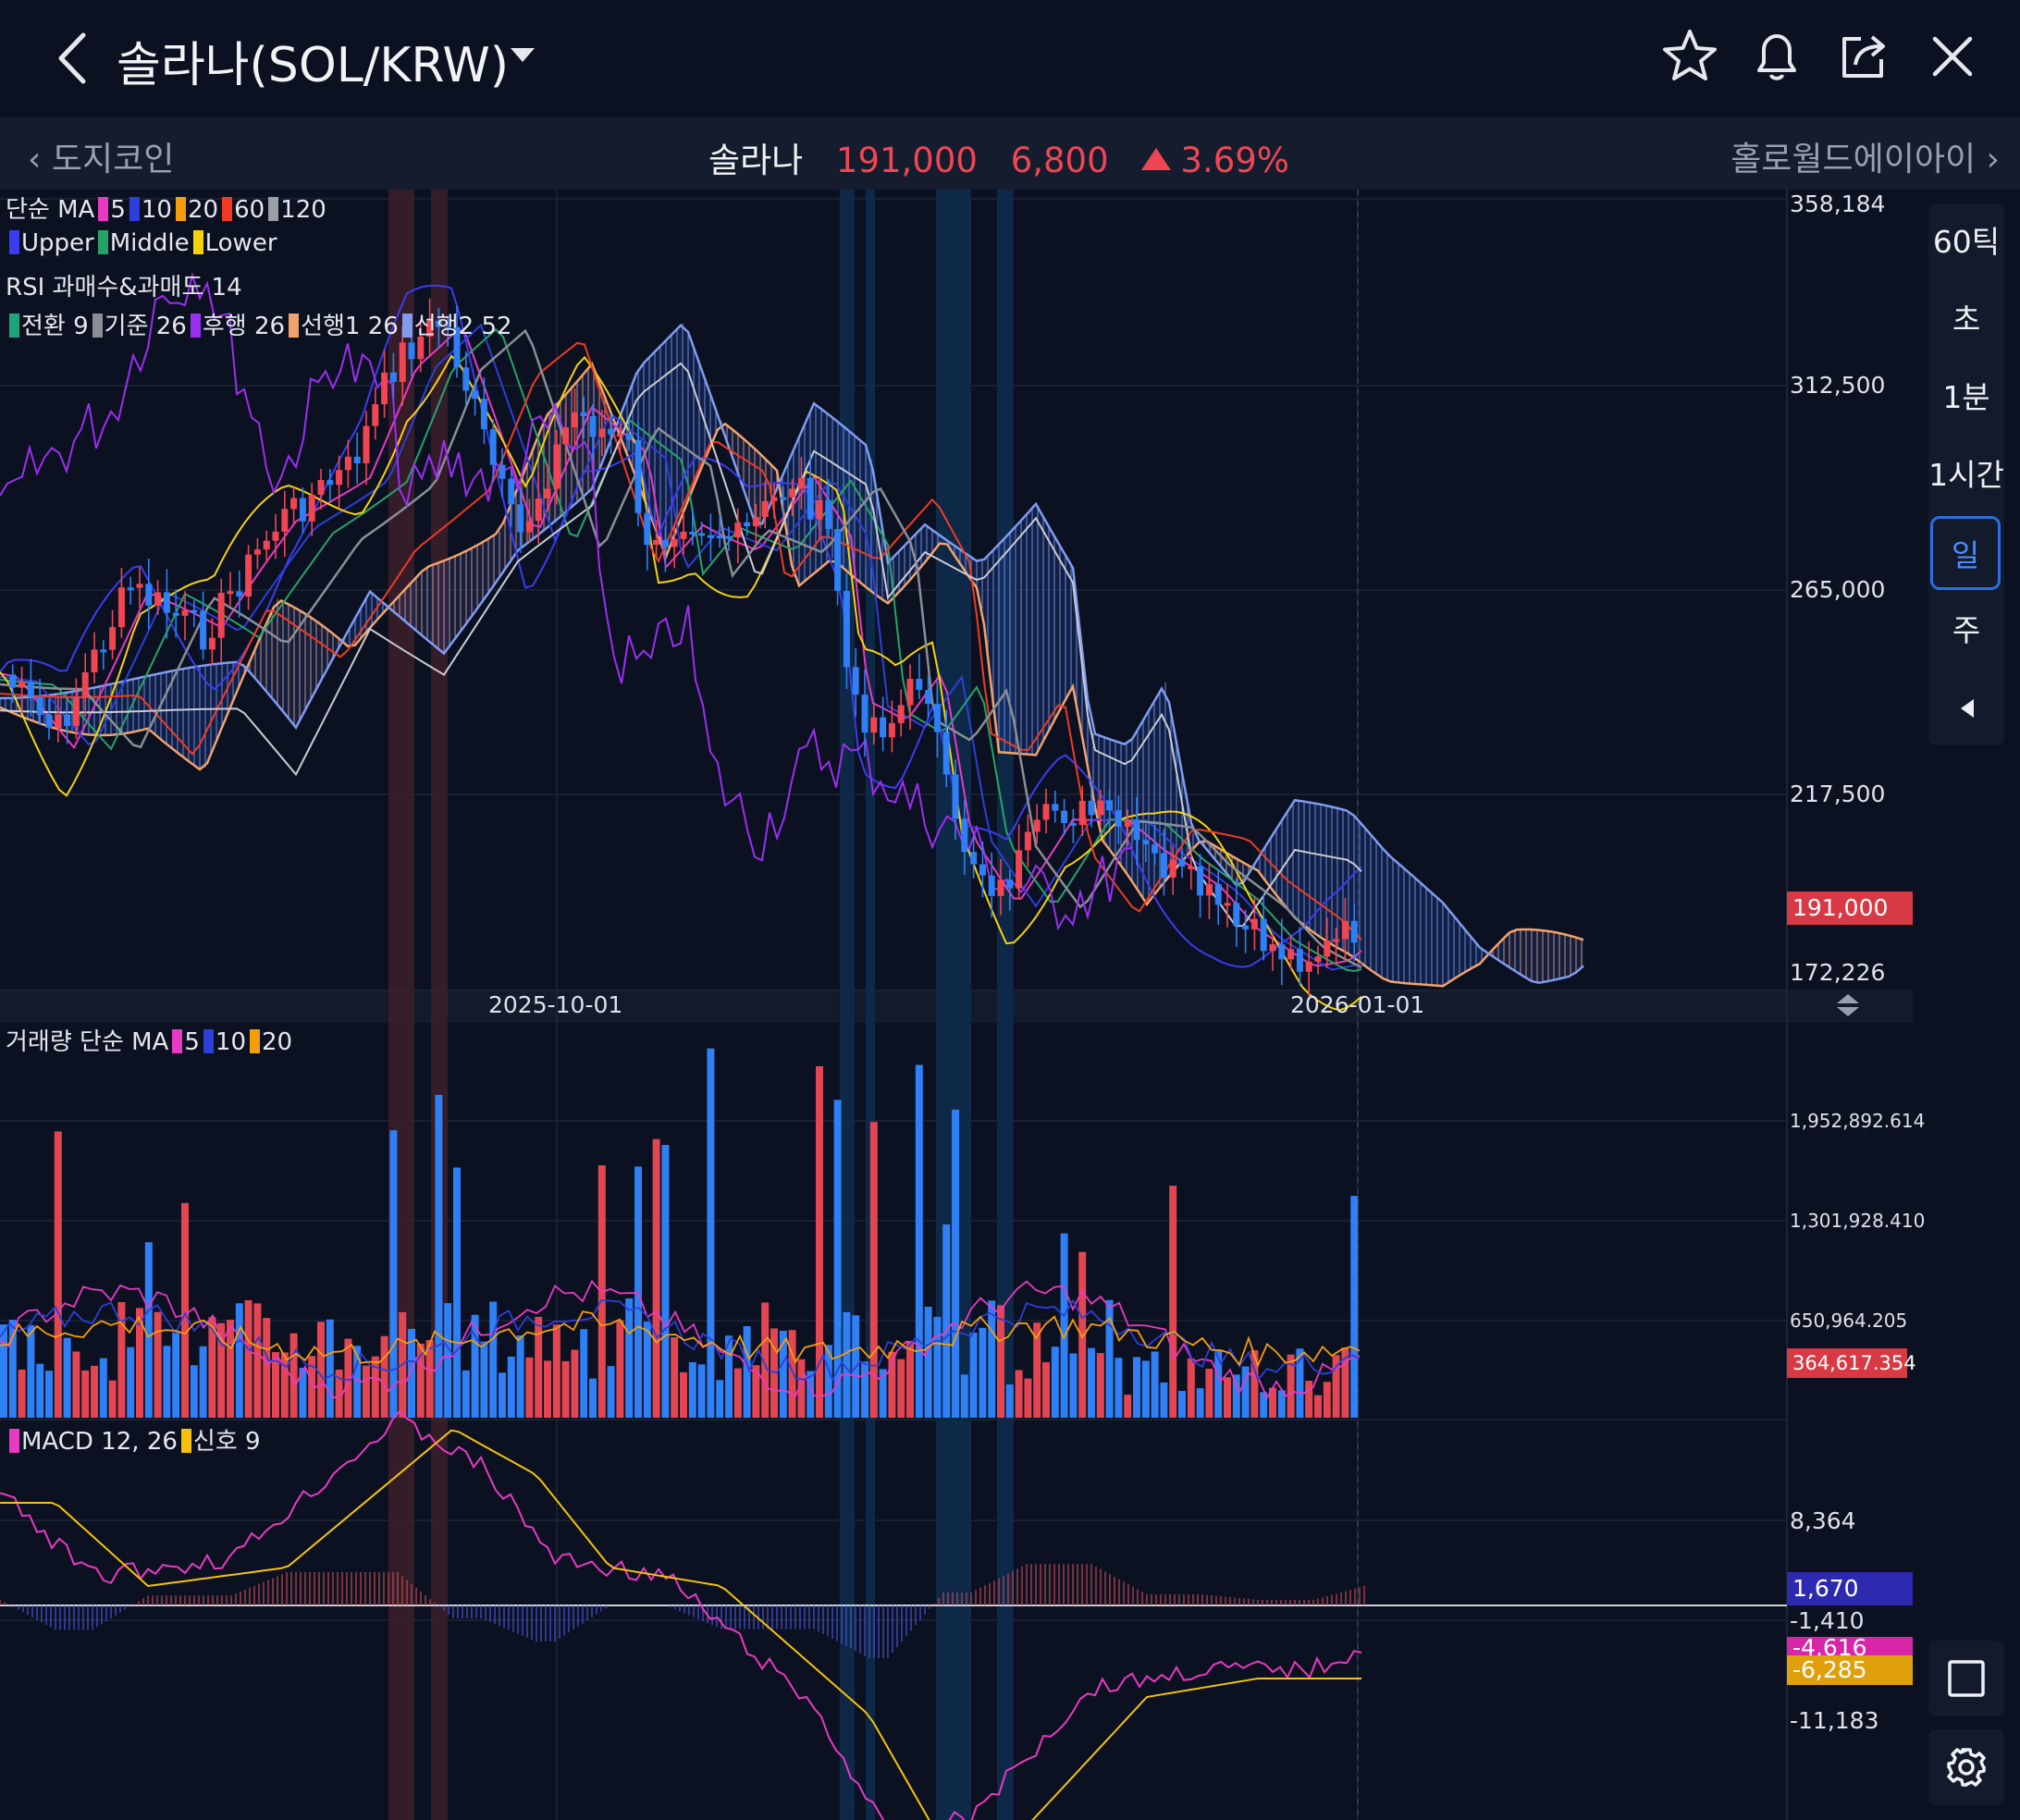 The image size is (2020, 1820). I want to click on timeframe-1min: 1분, so click(1966, 397).